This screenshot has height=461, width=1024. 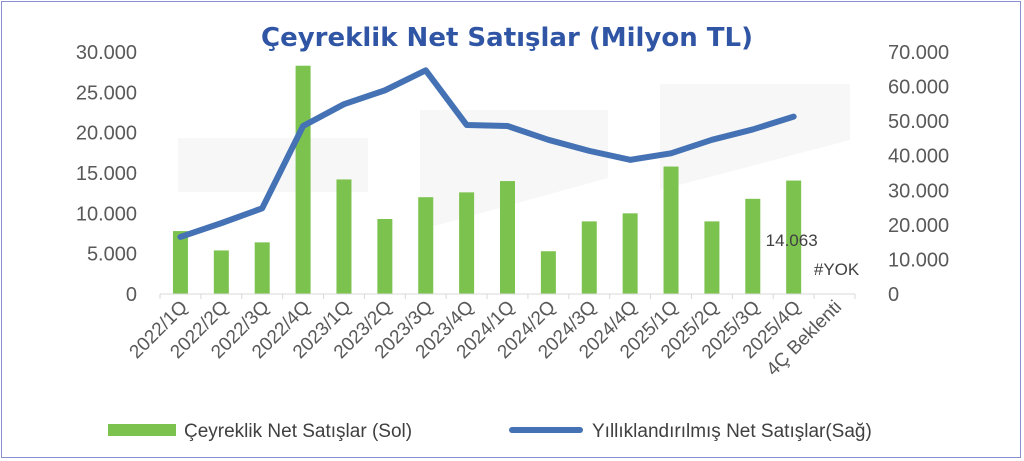 I want to click on chart-title: Çeyreklik Net Satışlar (Milyon TL), so click(x=507, y=38).